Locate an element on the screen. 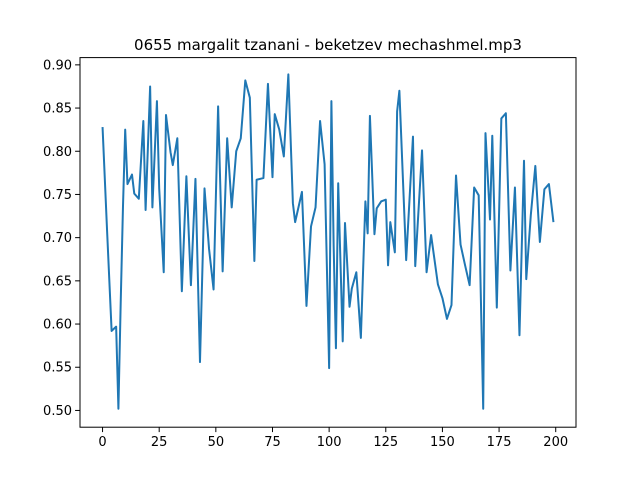  x-tick-label: 125 is located at coordinates (385, 442).